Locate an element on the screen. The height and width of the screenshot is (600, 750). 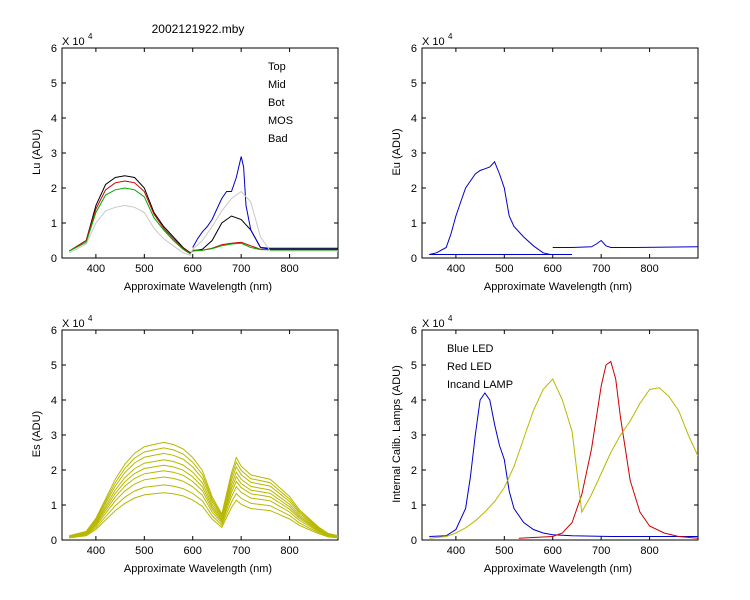
eu-exponent-prefix: X 10 is located at coordinates (433, 42).